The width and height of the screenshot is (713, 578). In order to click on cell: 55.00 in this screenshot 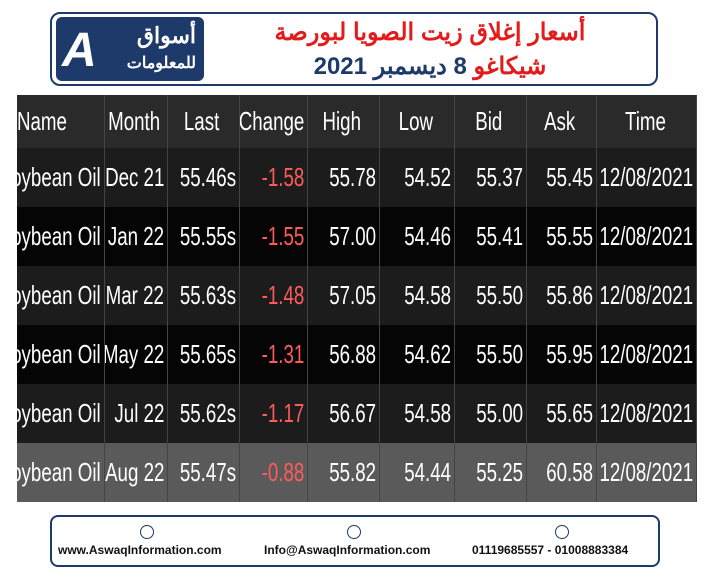, I will do `click(491, 413)`.